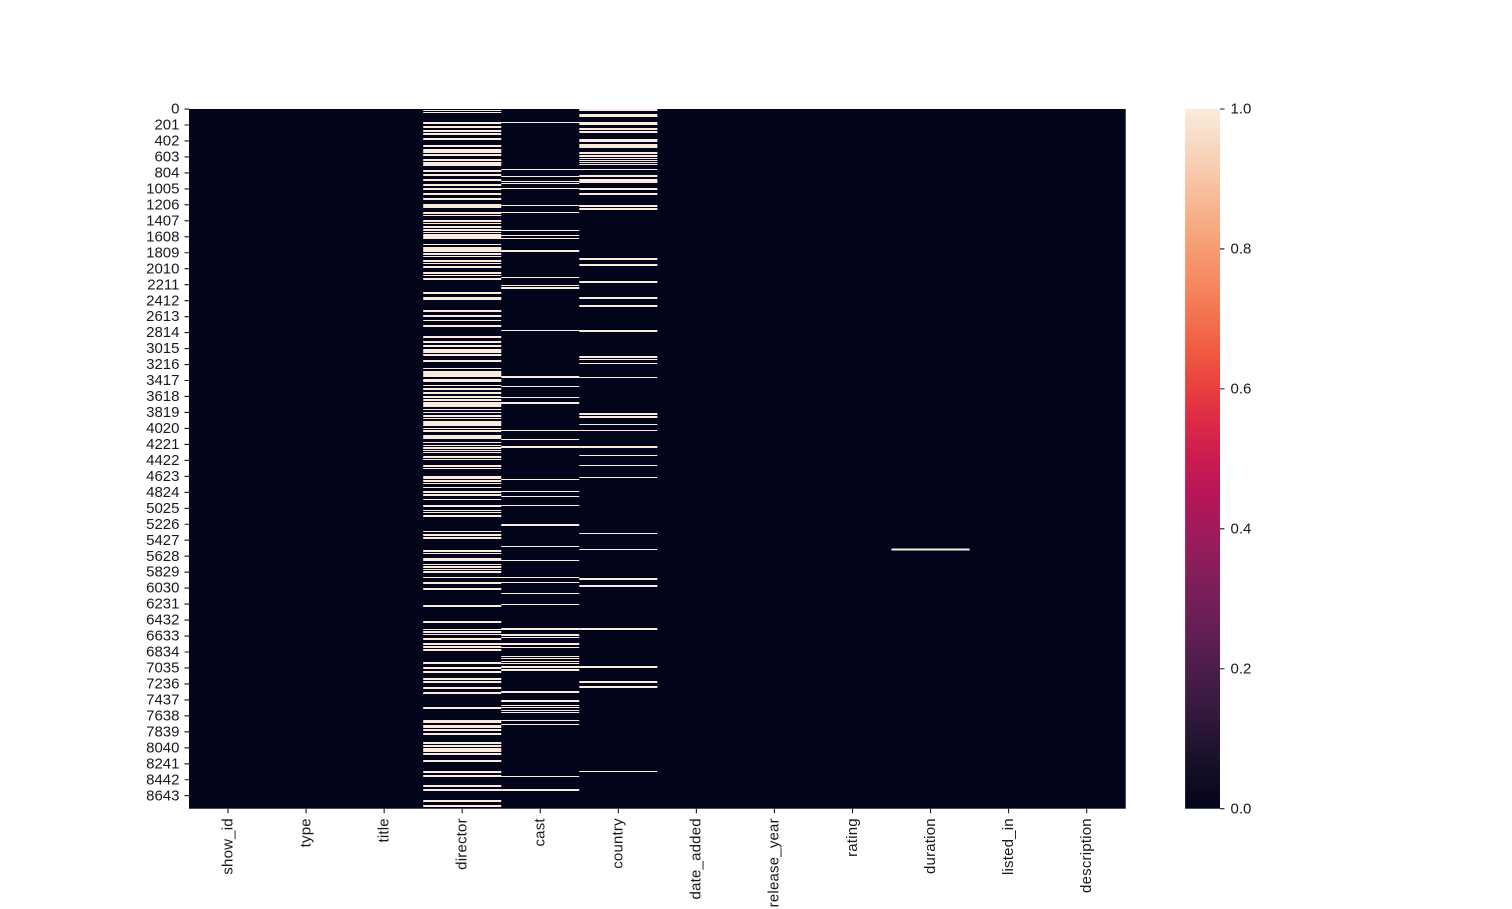 The width and height of the screenshot is (1512, 909). I want to click on svg-text: 2010, so click(162, 268).